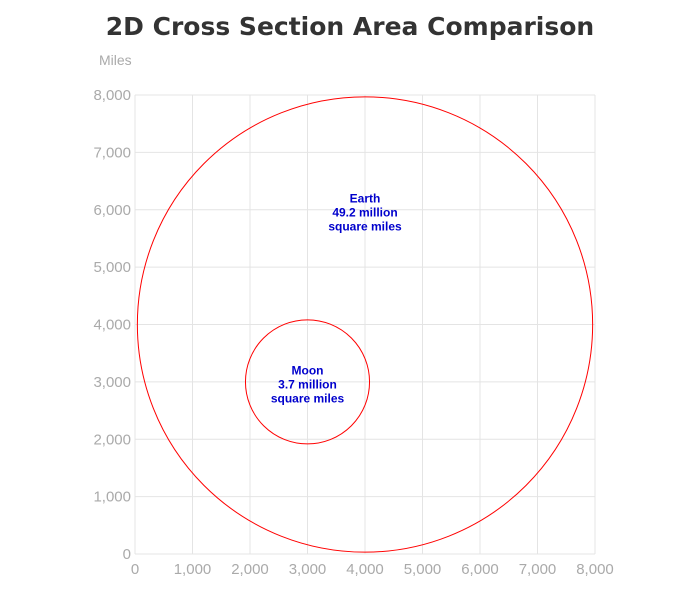 The width and height of the screenshot is (700, 600). Describe the element at coordinates (127, 554) in the screenshot. I see `y-tick-label: 0` at that location.